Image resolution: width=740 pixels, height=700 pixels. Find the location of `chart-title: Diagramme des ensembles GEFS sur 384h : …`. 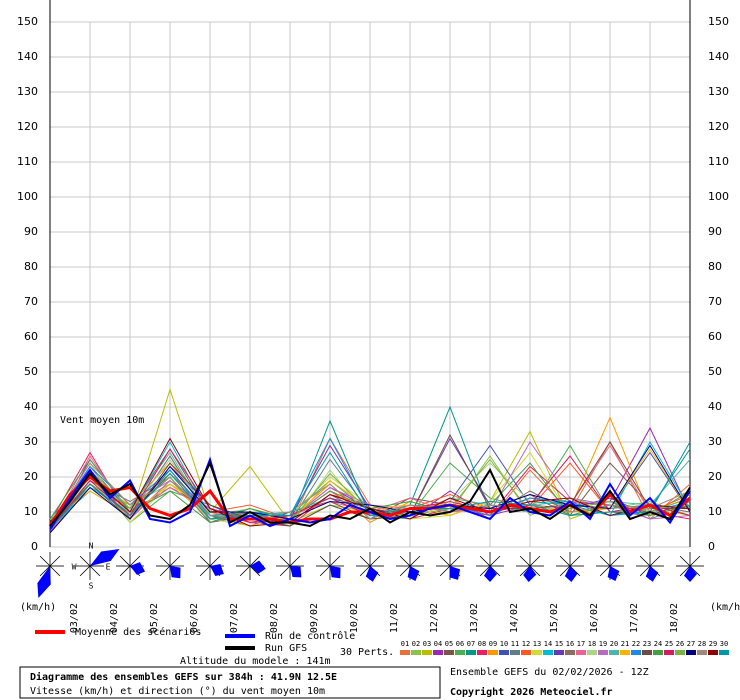

chart-title: Diagramme des ensembles GEFS sur 384h : … is located at coordinates (183, 677).